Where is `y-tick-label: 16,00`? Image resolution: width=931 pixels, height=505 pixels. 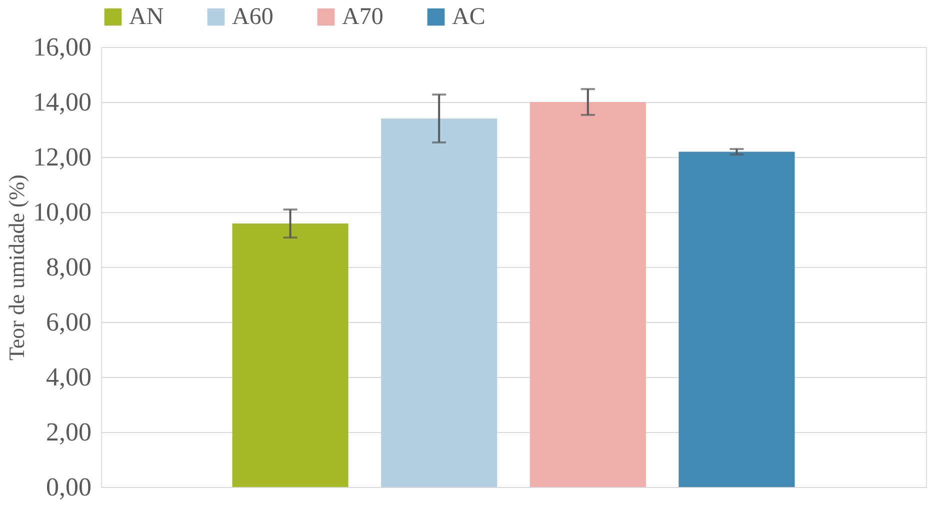
y-tick-label: 16,00 is located at coordinates (62, 47).